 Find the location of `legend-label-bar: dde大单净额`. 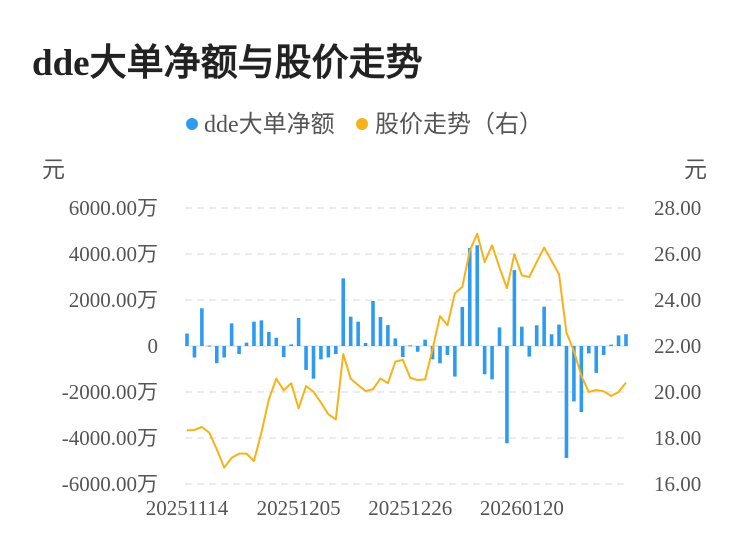

legend-label-bar: dde大单净额 is located at coordinates (269, 124).